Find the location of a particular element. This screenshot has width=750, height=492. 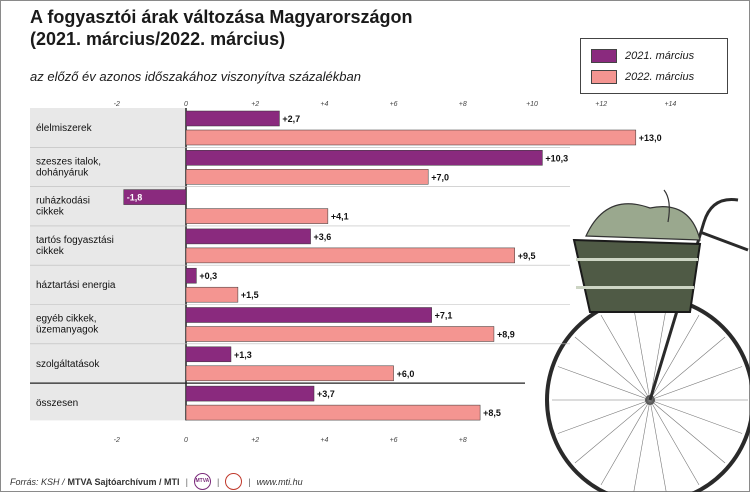

legend-label-2022: 2022. március is located at coordinates (660, 77).